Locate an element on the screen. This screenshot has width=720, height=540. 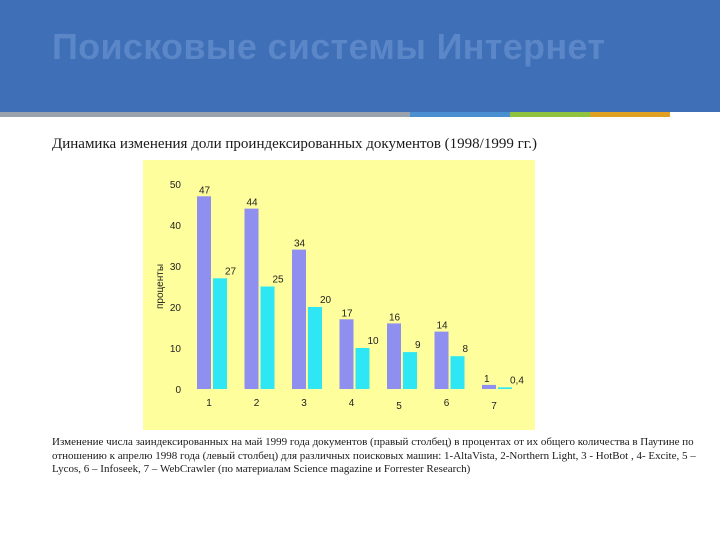
data-label: 8 is located at coordinates (466, 349).